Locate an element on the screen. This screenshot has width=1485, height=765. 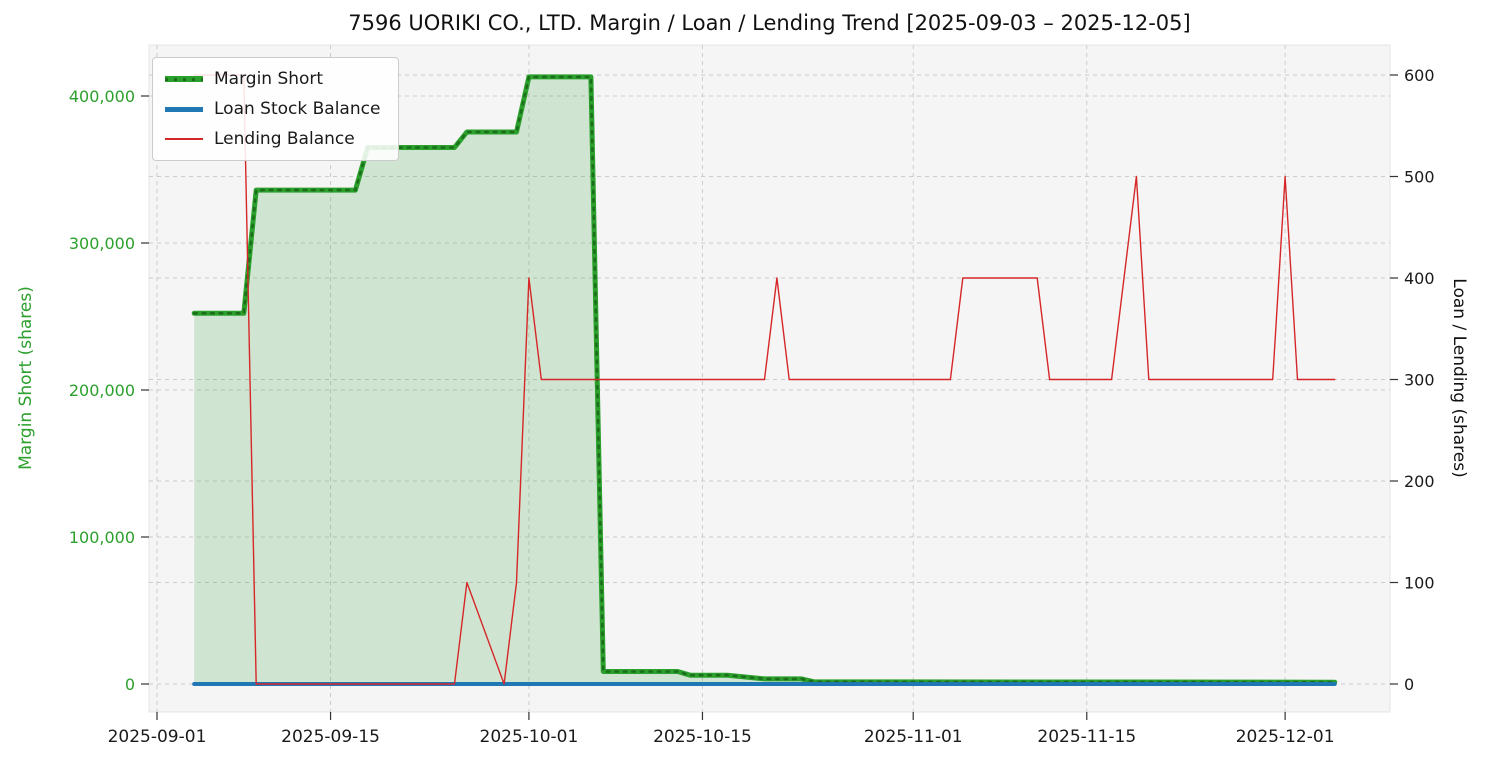
y-right-tick-label: 400 is located at coordinates (1419, 278).